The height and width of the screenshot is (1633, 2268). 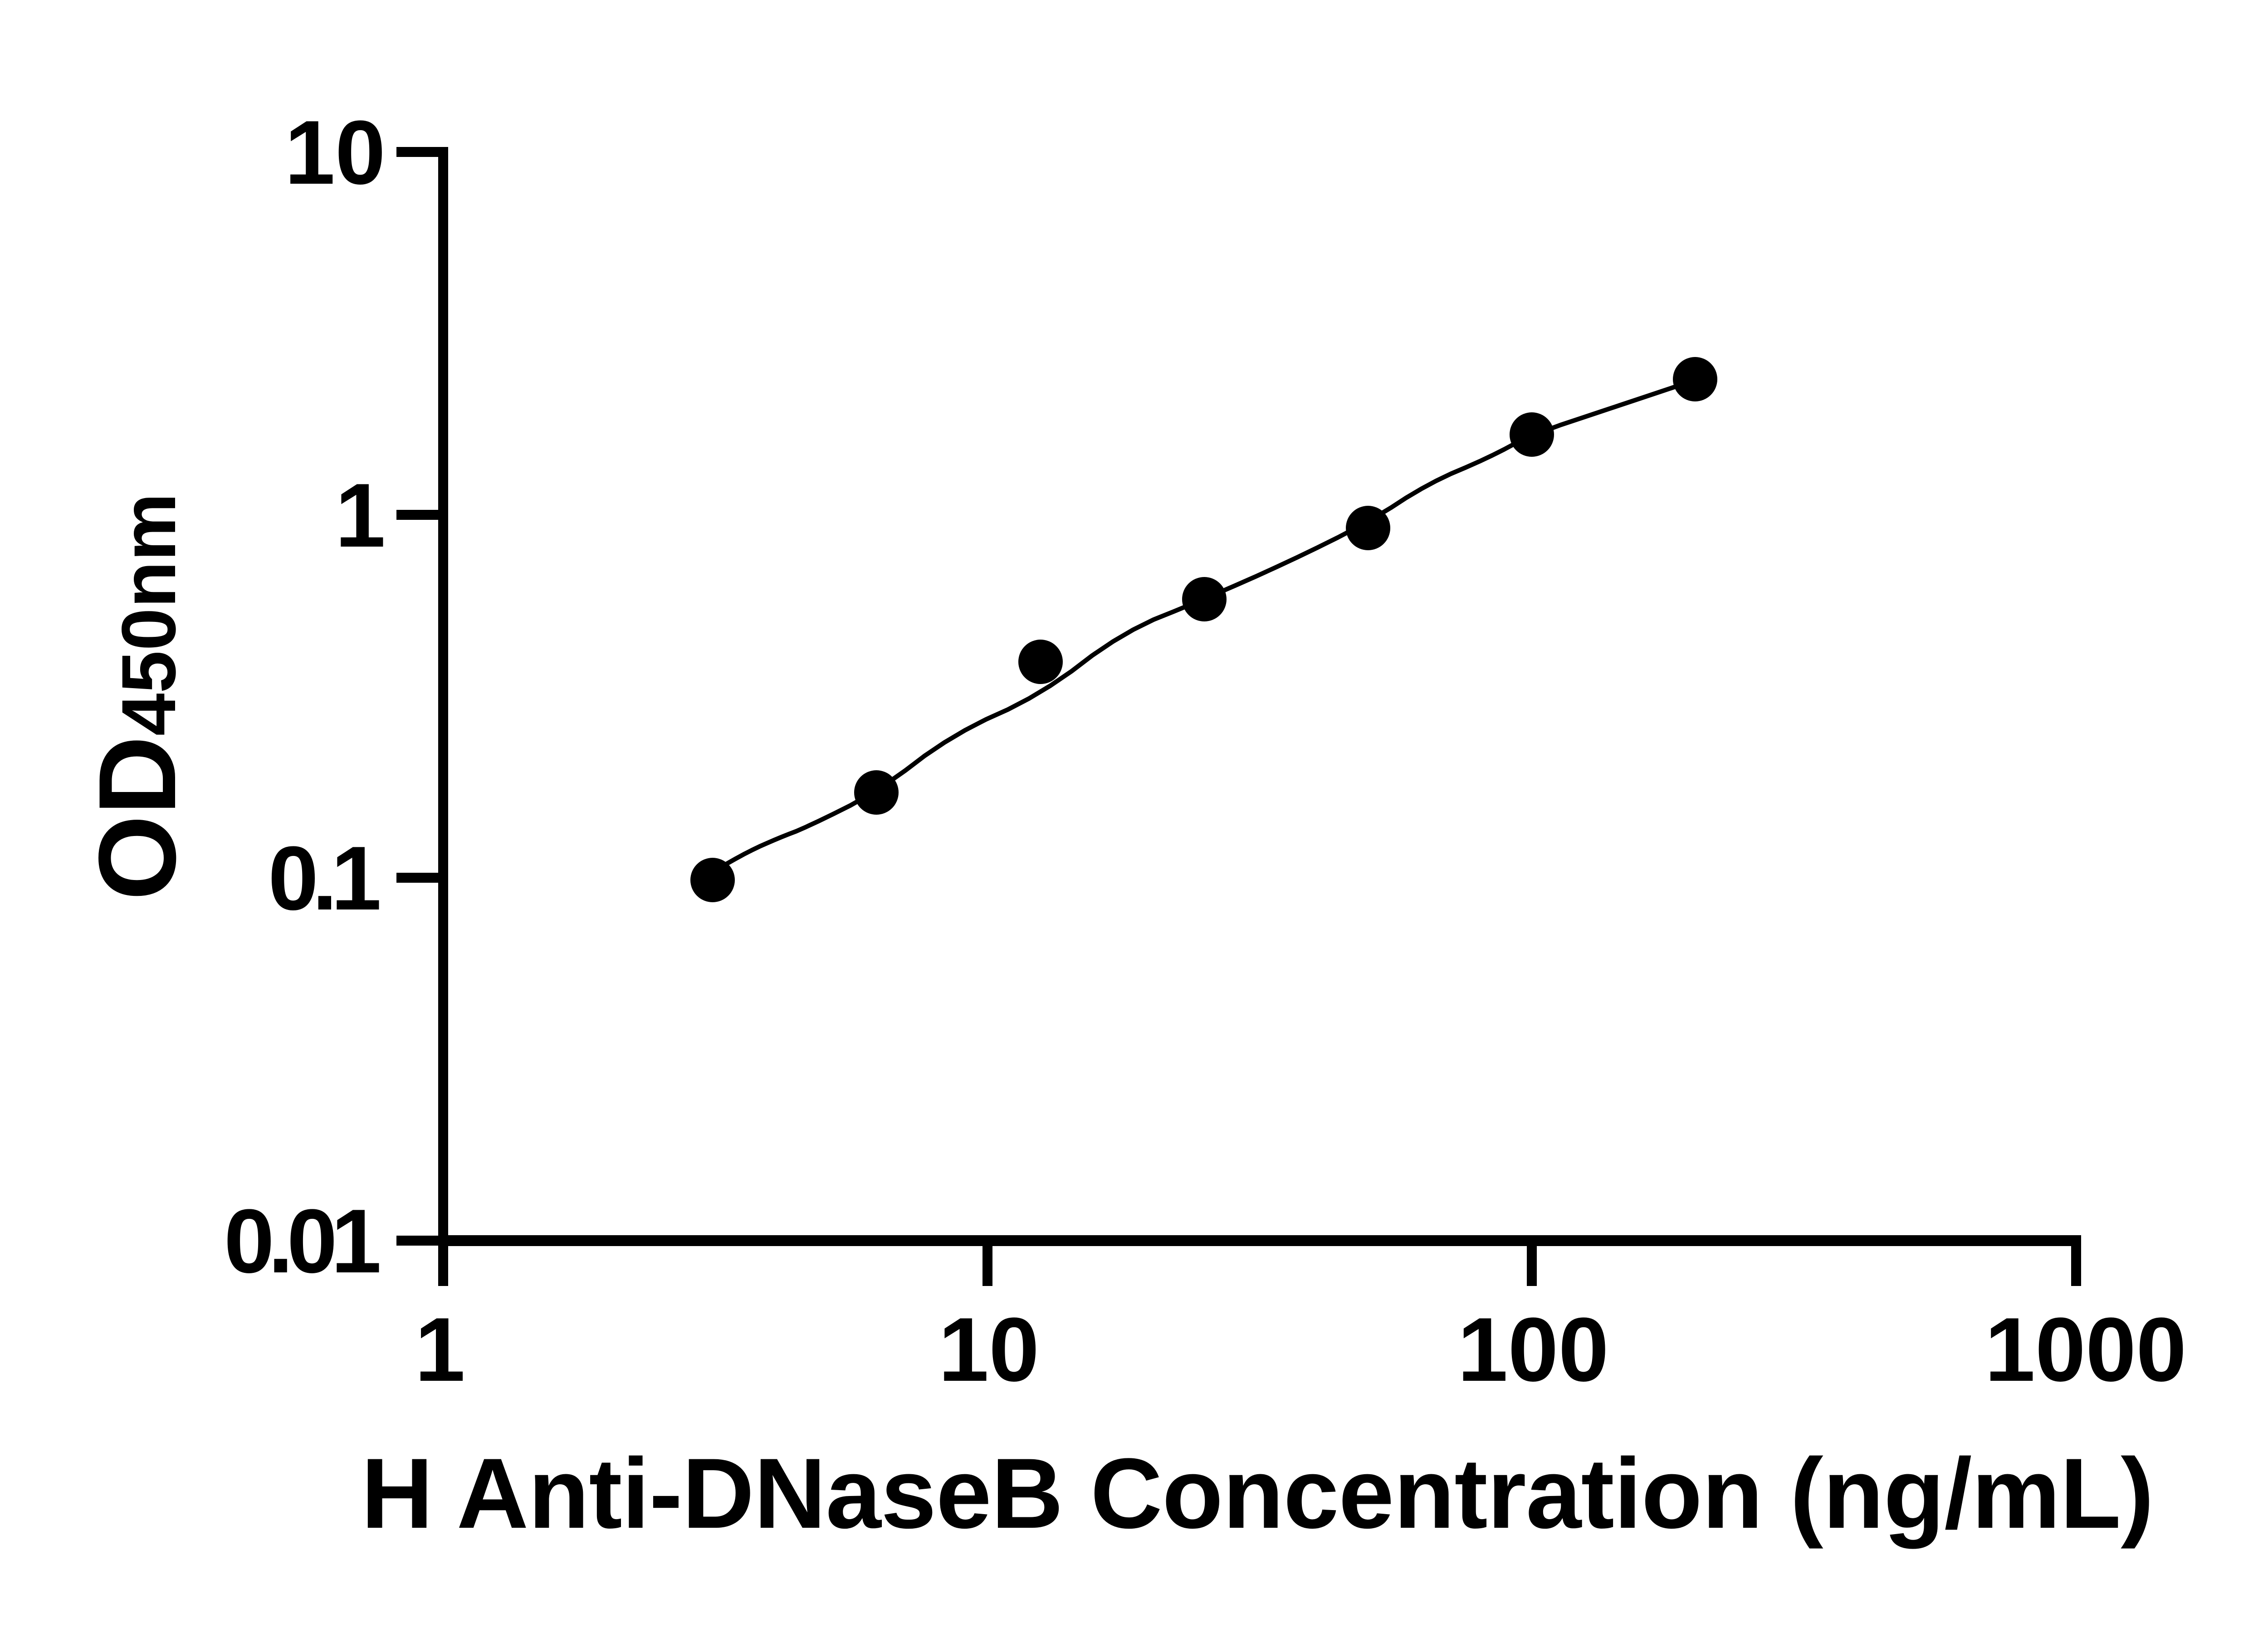 What do you see at coordinates (302, 1241) in the screenshot?
I see `svg-text: 0.01` at bounding box center [302, 1241].